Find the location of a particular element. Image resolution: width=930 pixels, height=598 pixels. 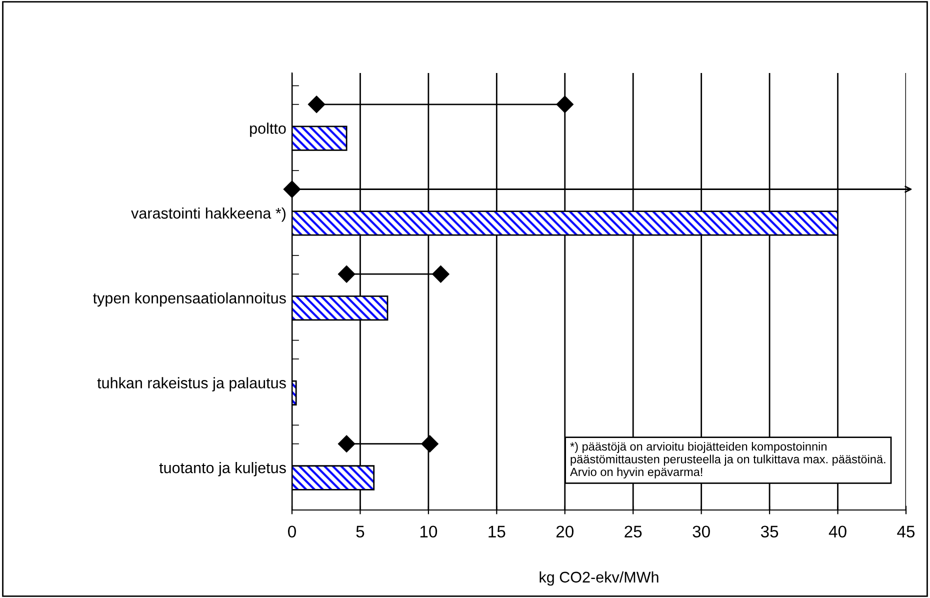

y-tick-label: typen konpensaatiolannoitus is located at coordinates (189, 299).